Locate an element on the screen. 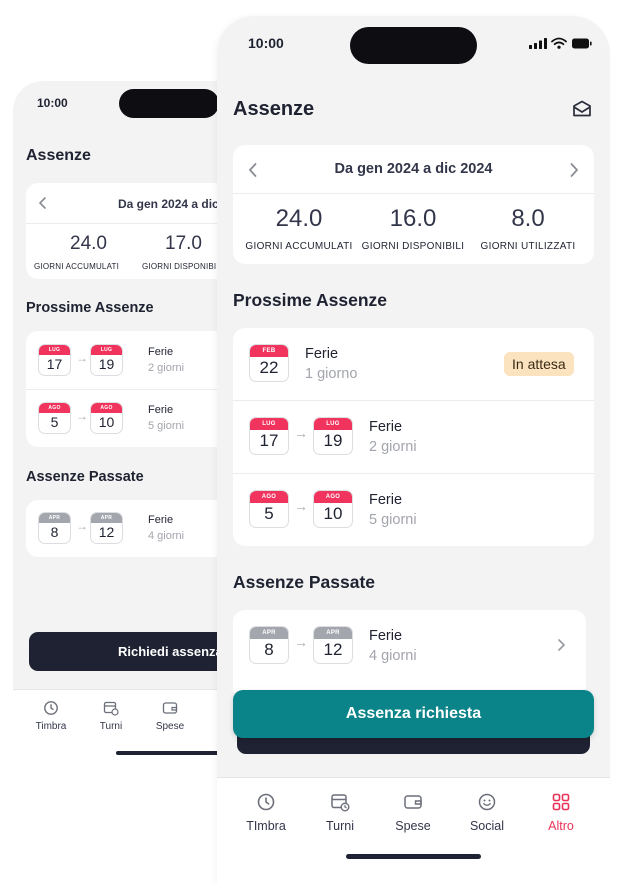  stat-used-value: 8.0 is located at coordinates (528, 218).